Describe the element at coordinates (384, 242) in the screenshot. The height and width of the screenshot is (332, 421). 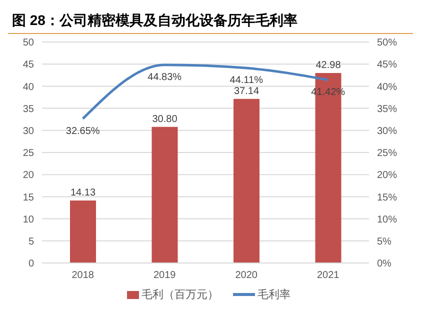
I see `y2-tick-label: 5%` at that location.